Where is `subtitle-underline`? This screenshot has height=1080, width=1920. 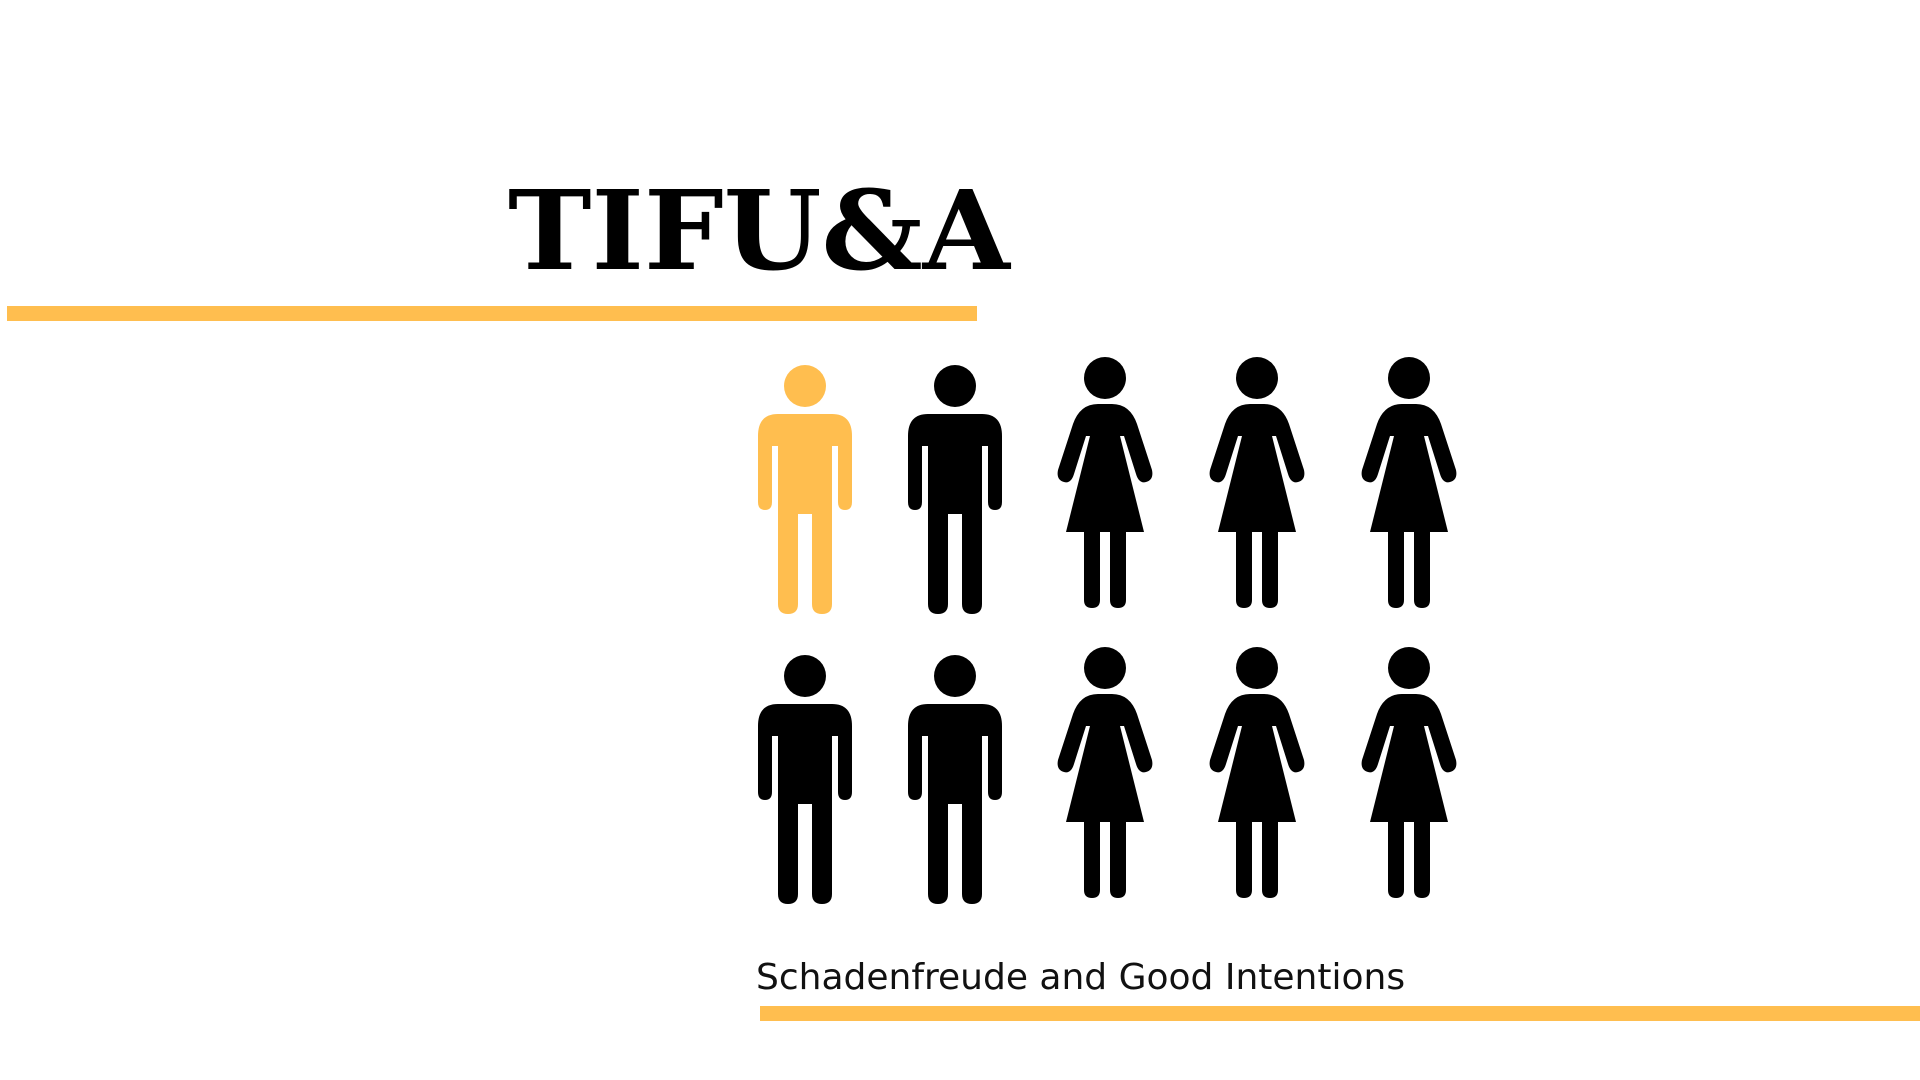
subtitle-underline is located at coordinates (1340, 1013).